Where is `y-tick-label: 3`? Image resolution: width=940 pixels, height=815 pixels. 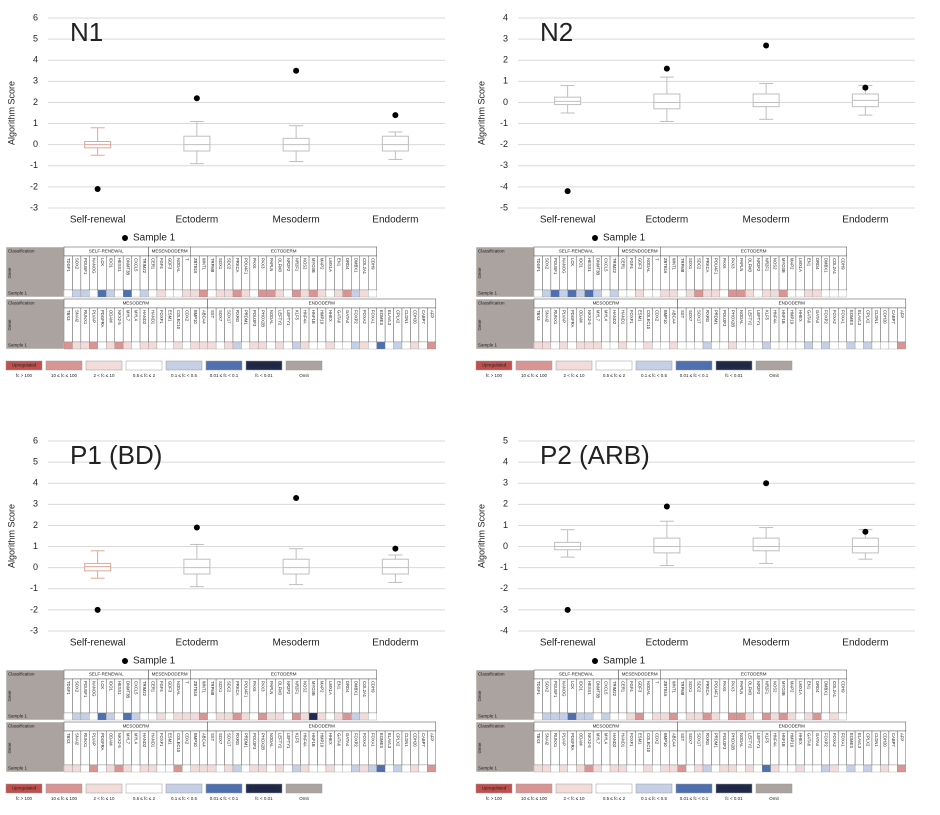
y-tick-label: 3 is located at coordinates (35, 81).